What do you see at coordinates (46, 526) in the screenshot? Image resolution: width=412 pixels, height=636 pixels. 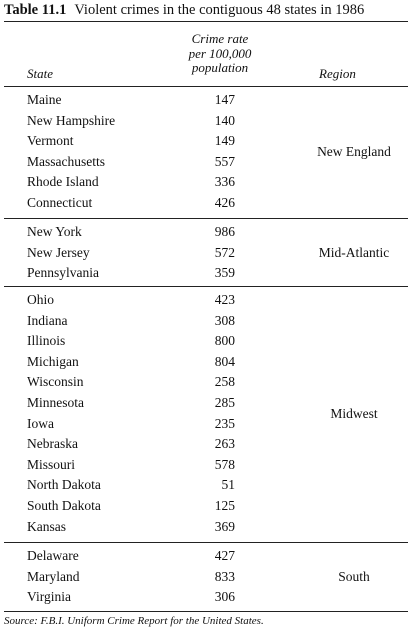 I see `state-name-cell: Kansas` at bounding box center [46, 526].